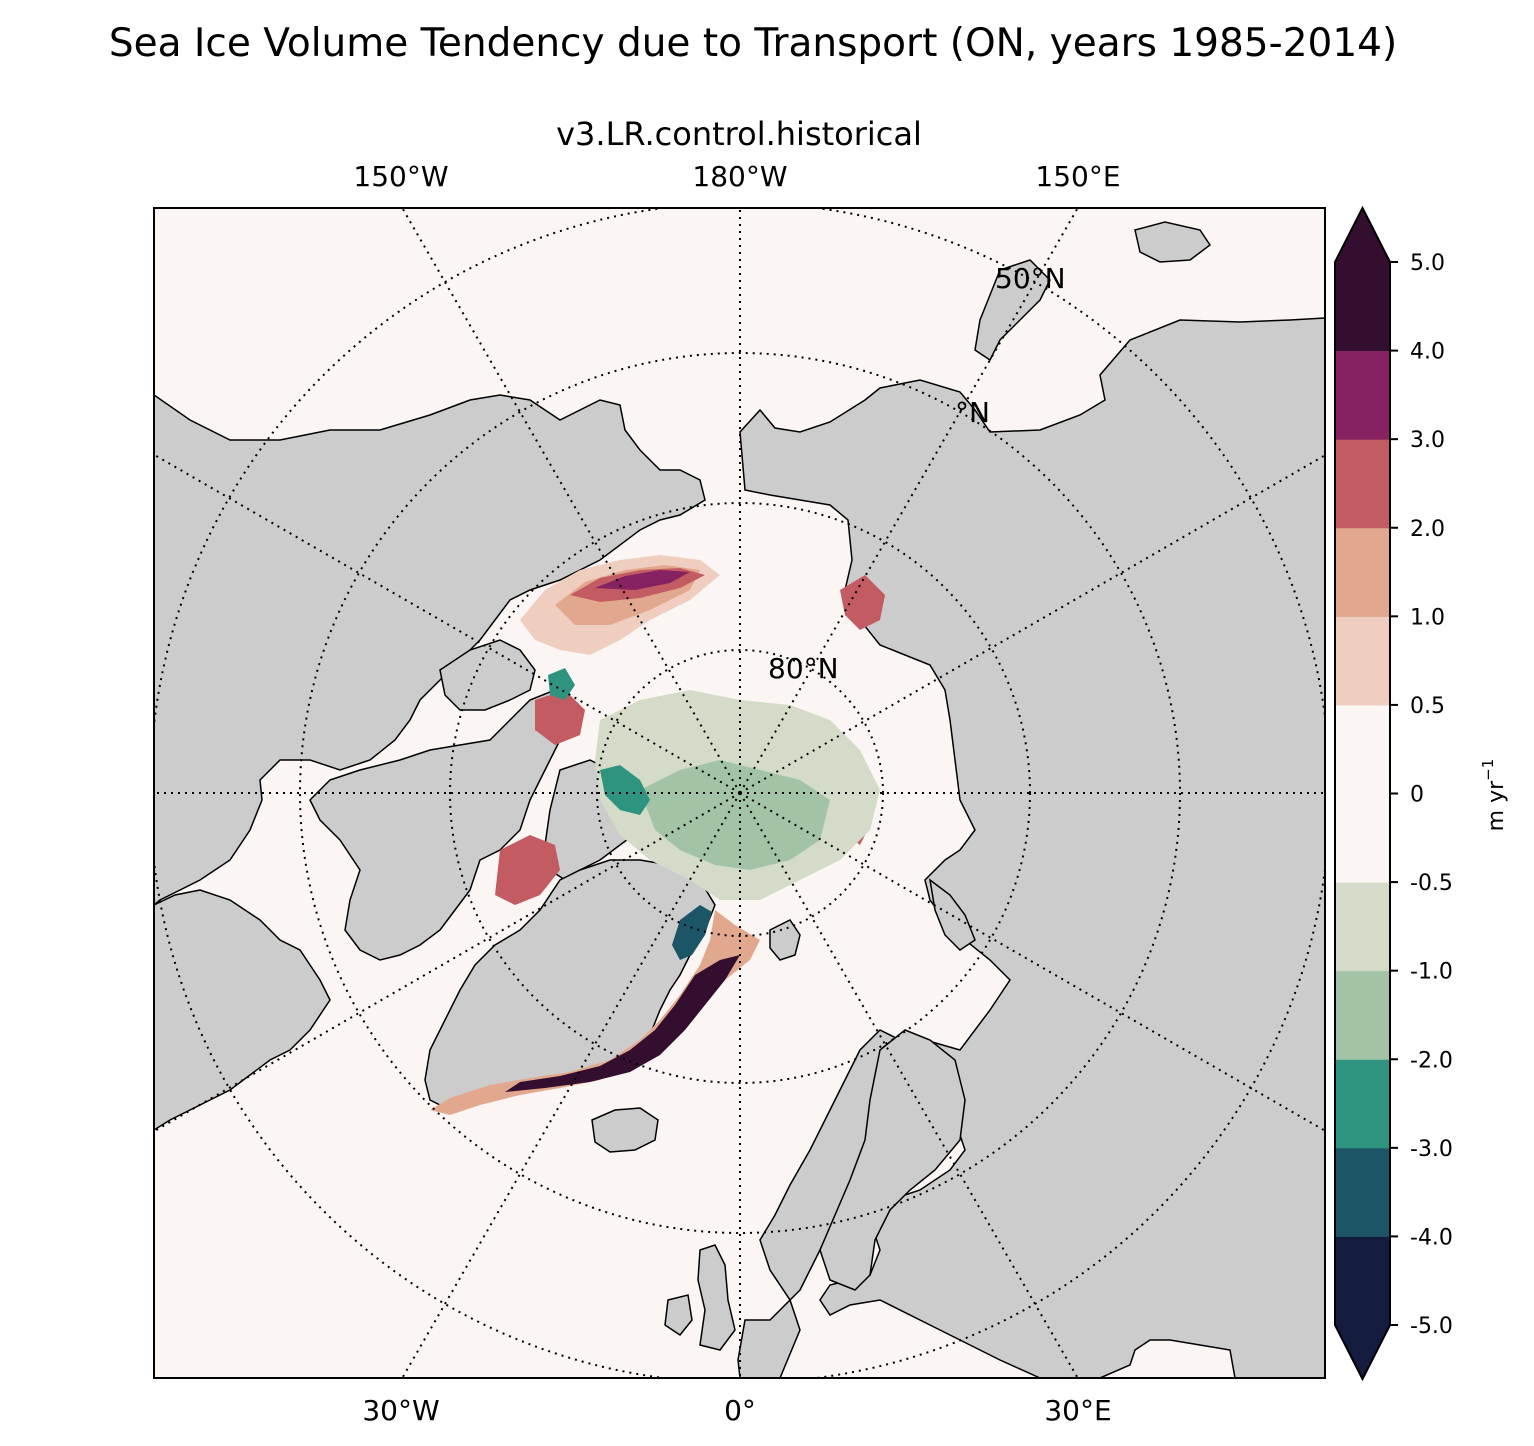 The width and height of the screenshot is (1534, 1446). Describe the element at coordinates (1488, 770) in the screenshot. I see `colorbar-label-exponent: −1` at that location.